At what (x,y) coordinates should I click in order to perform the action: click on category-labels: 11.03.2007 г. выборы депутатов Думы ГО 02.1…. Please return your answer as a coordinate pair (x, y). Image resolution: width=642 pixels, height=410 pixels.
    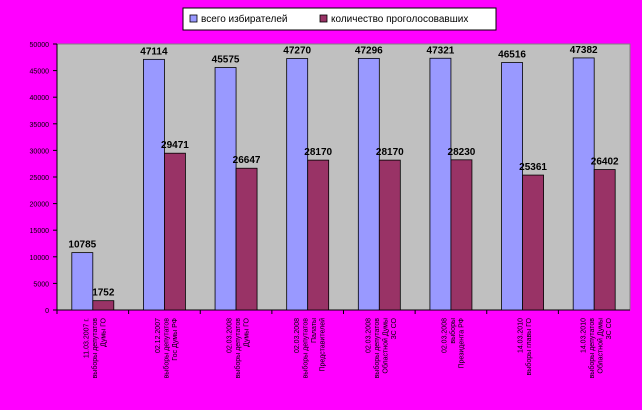
    Looking at the image, I should click on (334, 344).